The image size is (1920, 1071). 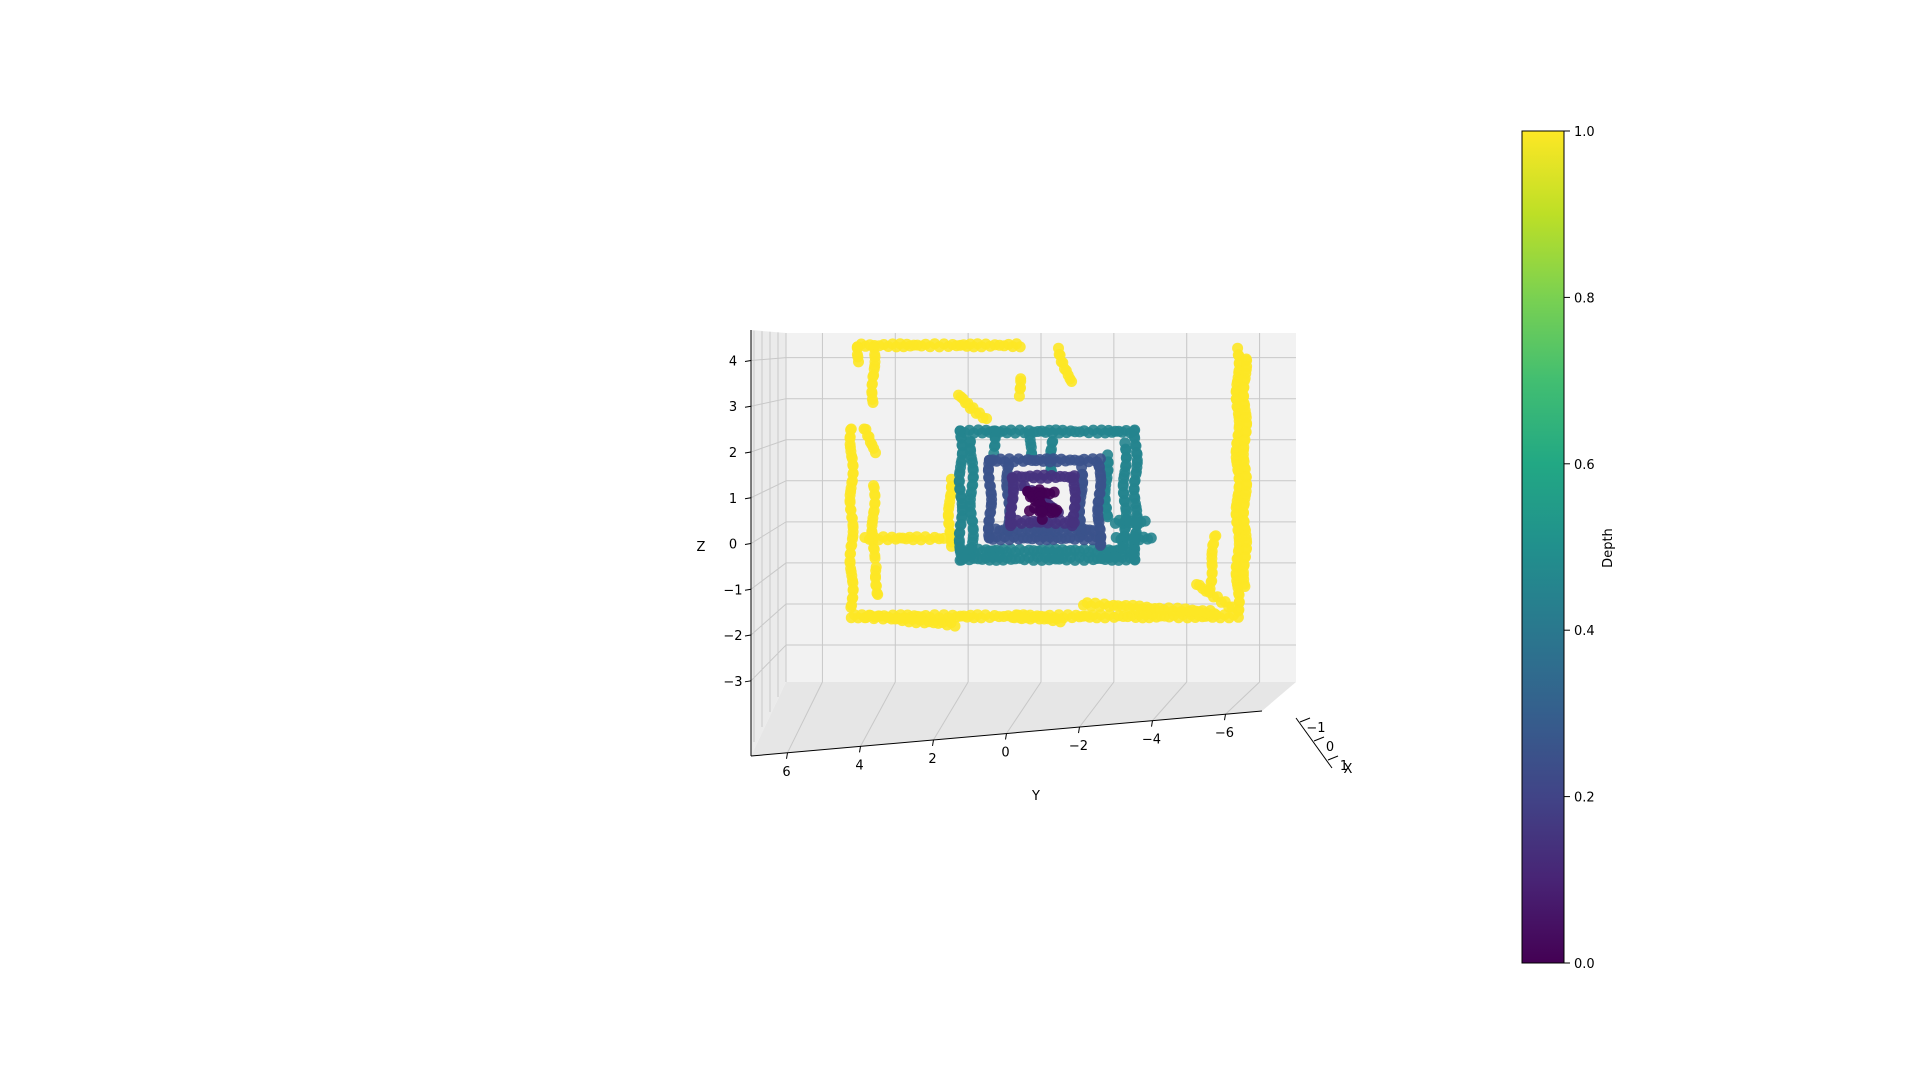 I want to click on colorbar: 0.0 0.2 0.4 0.6 0.8 1.0 Depth, so click(x=1568, y=548).